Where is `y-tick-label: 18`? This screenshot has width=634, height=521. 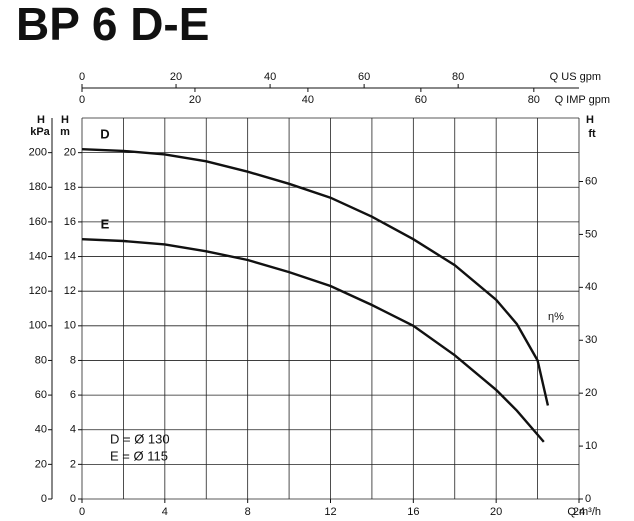
y-tick-label: 18 is located at coordinates (70, 187).